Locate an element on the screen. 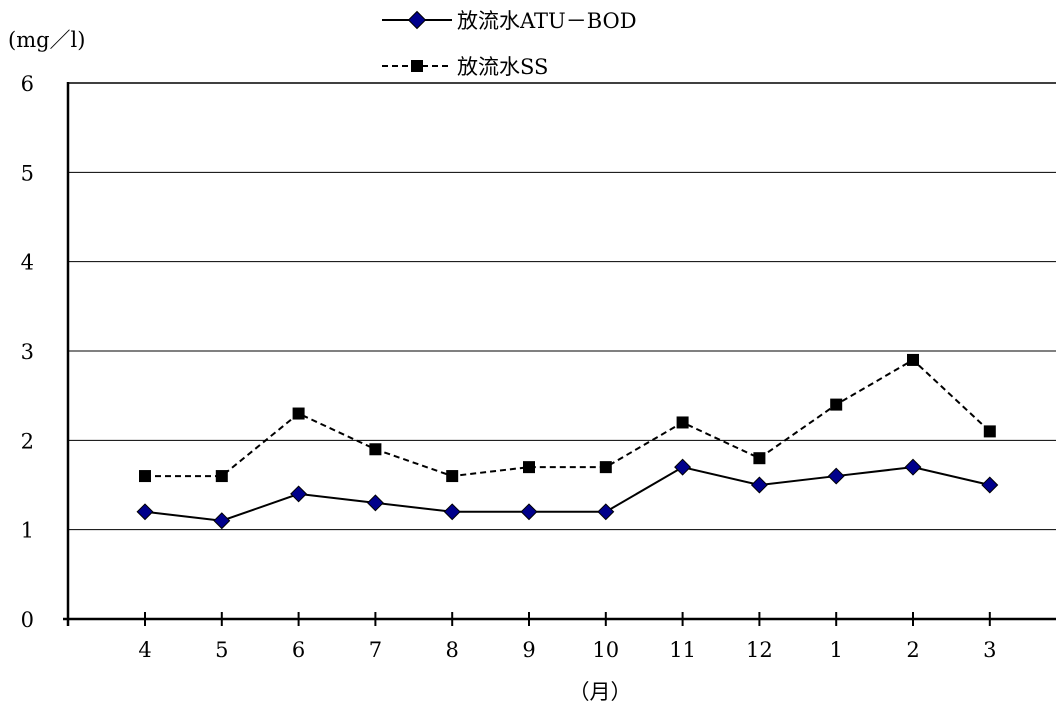 This screenshot has height=708, width=1056. x-tick-label-8: 8 is located at coordinates (452, 650).